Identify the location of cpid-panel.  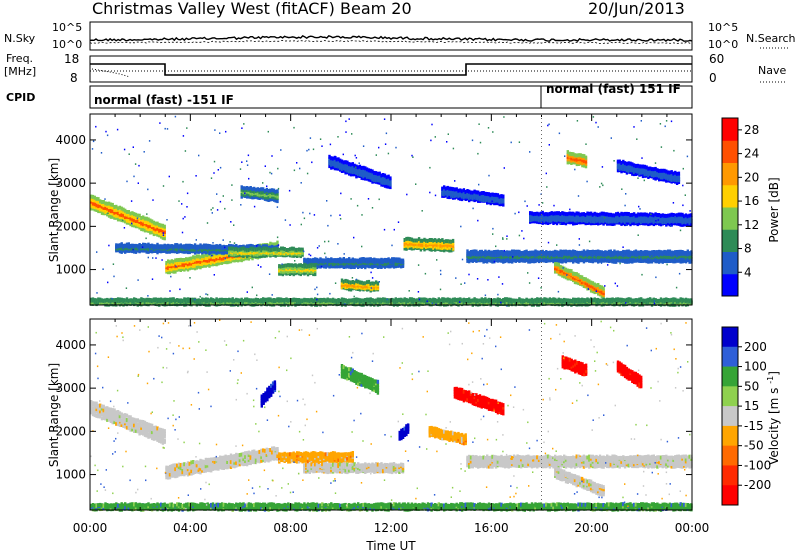
(391, 97).